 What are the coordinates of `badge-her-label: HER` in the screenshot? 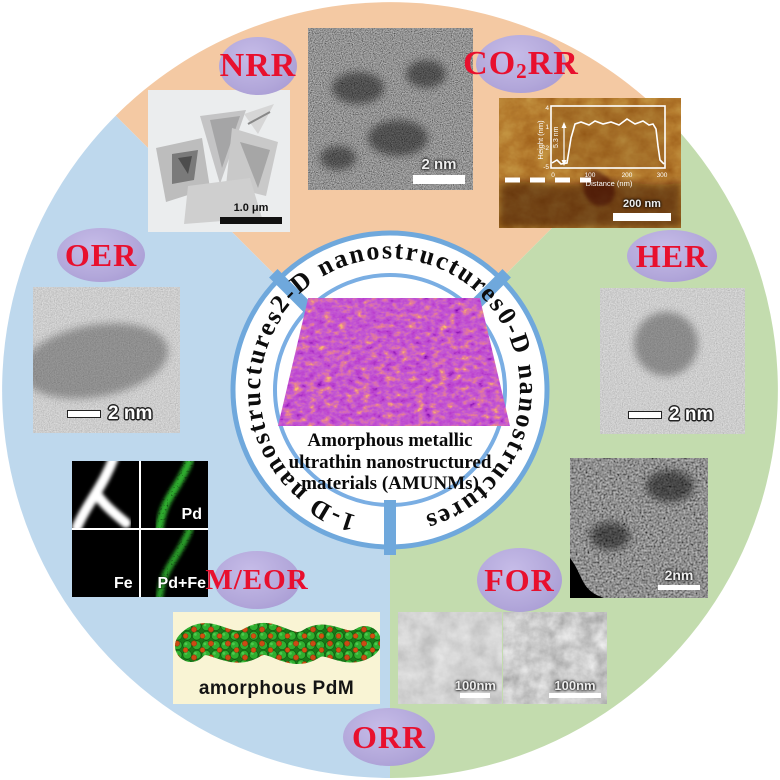 It's located at (672, 256).